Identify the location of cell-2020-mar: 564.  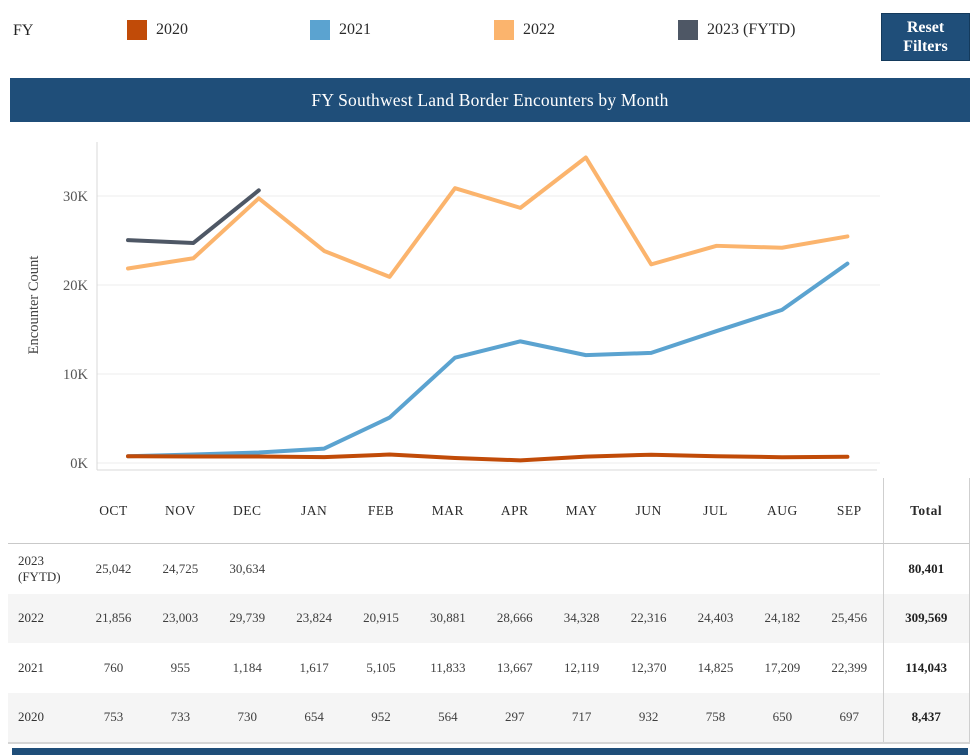
(448, 717).